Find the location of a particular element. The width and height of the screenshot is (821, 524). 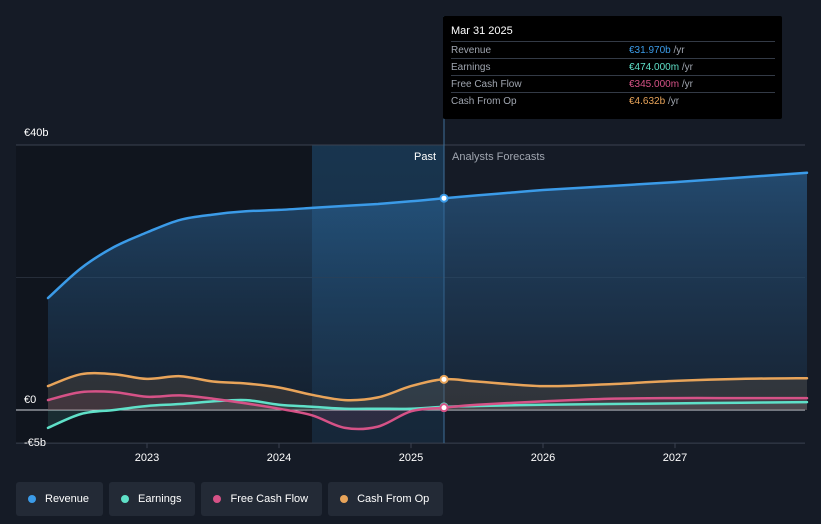

legend-item-earnings: Earnings is located at coordinates (152, 499).